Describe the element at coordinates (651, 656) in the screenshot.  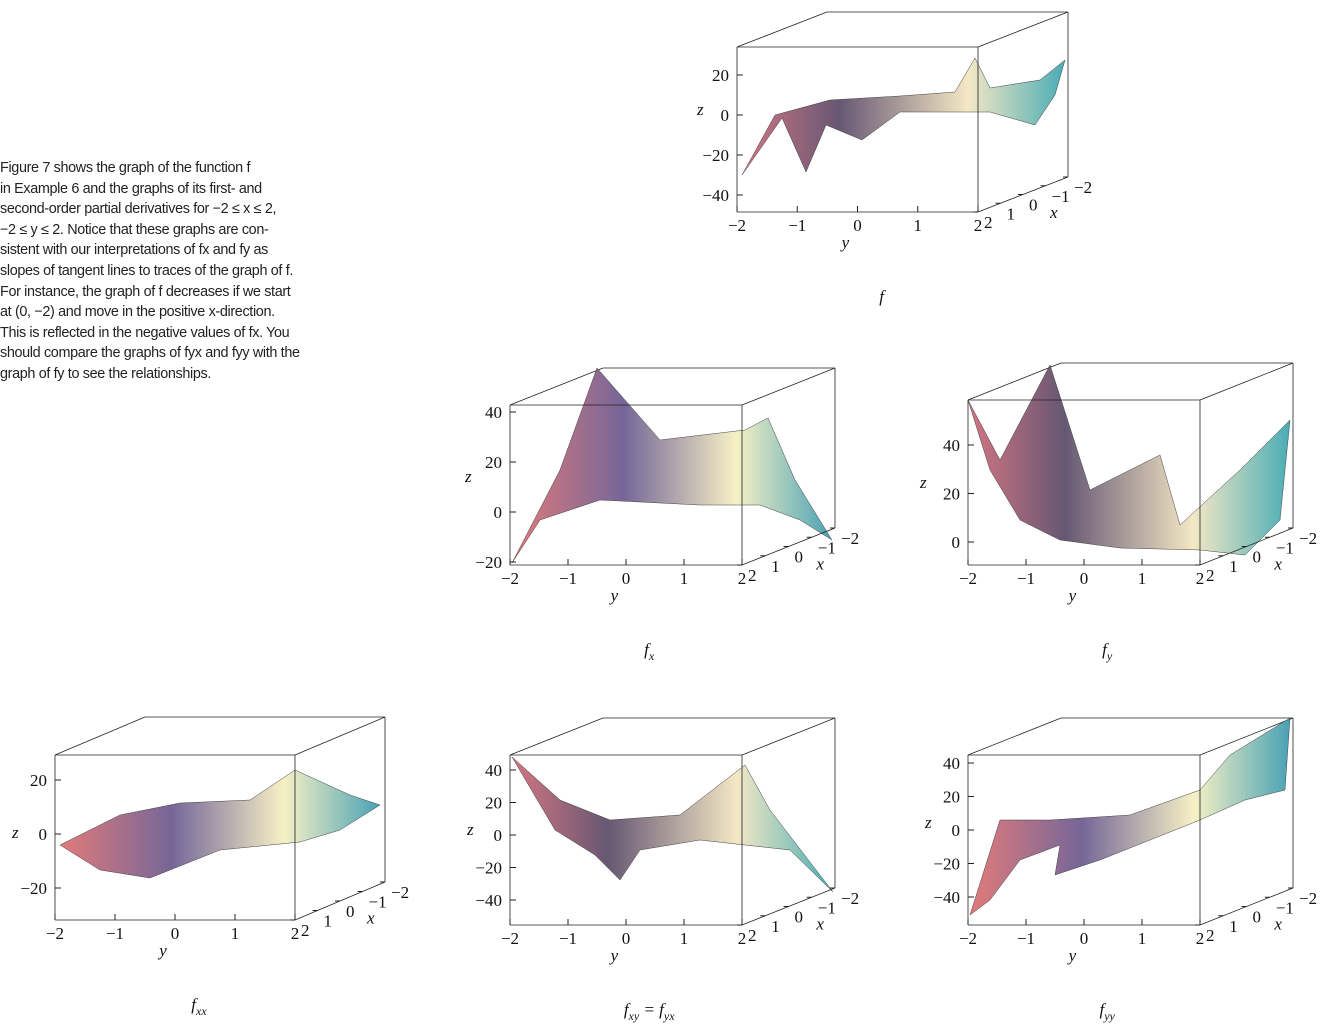
I see `label-subscript: x` at that location.